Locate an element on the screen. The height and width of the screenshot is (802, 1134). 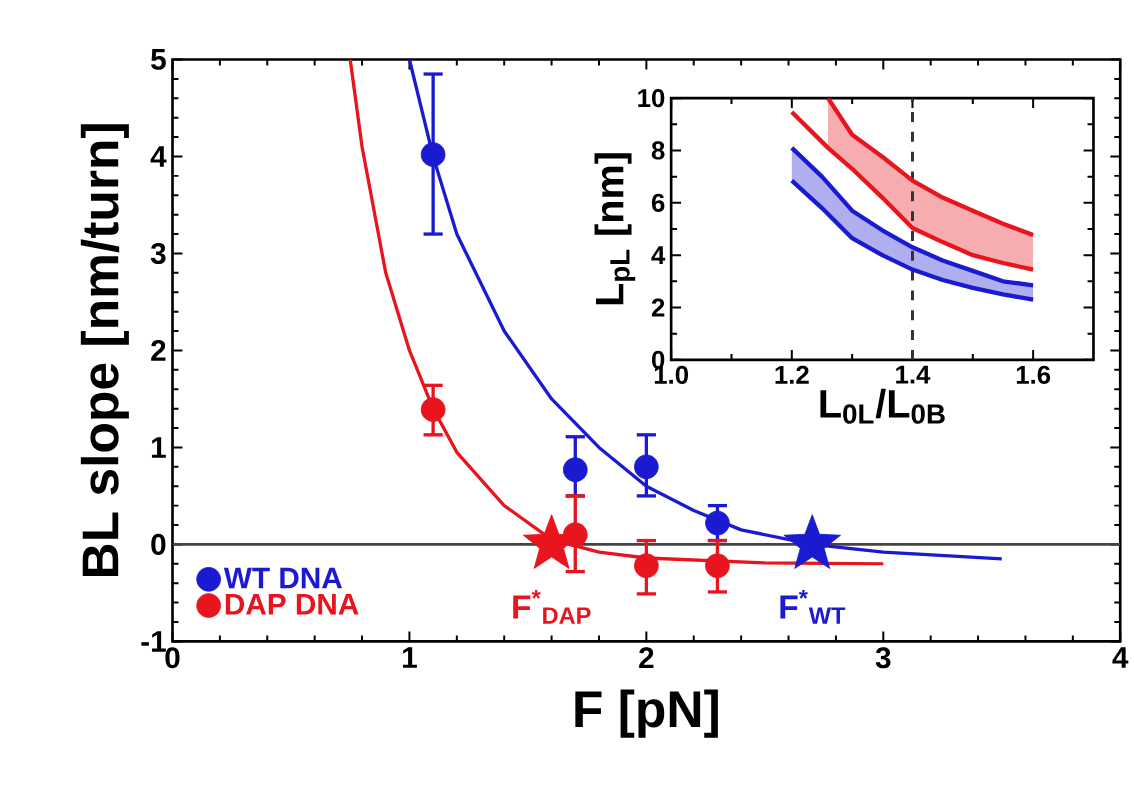
annotation: F$^{*}$DAP is located at coordinates (552, 606).